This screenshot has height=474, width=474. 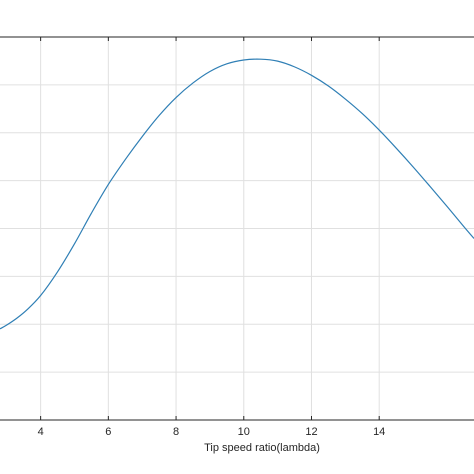 I want to click on x-tick-label: 10, so click(x=244, y=432).